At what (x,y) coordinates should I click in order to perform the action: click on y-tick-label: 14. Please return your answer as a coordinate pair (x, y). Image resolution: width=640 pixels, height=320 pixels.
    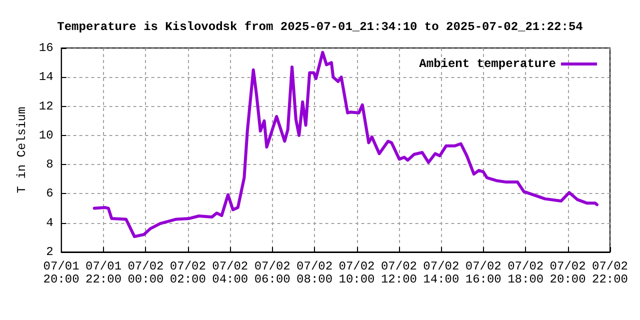
    Looking at the image, I should click on (46, 77).